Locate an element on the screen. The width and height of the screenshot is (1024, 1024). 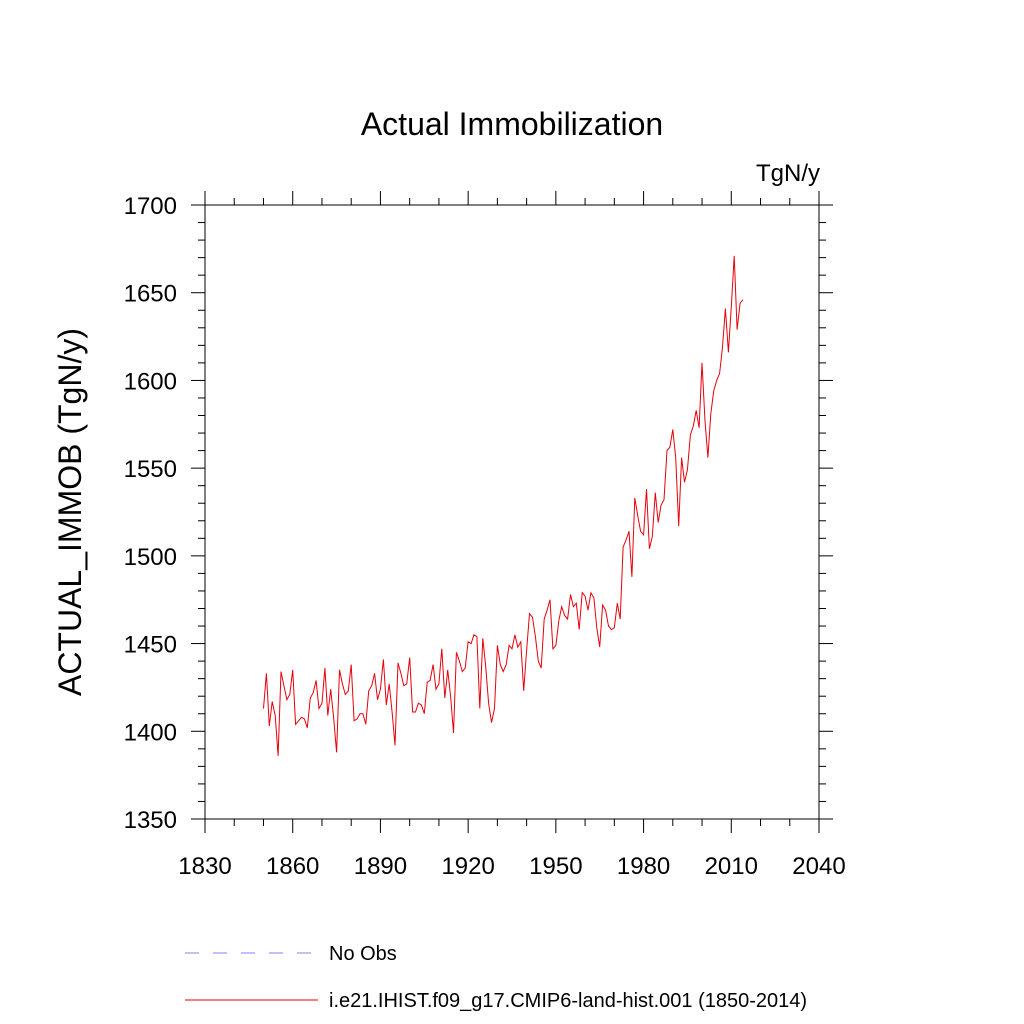
x-tick-label: 2040 is located at coordinates (818, 866).